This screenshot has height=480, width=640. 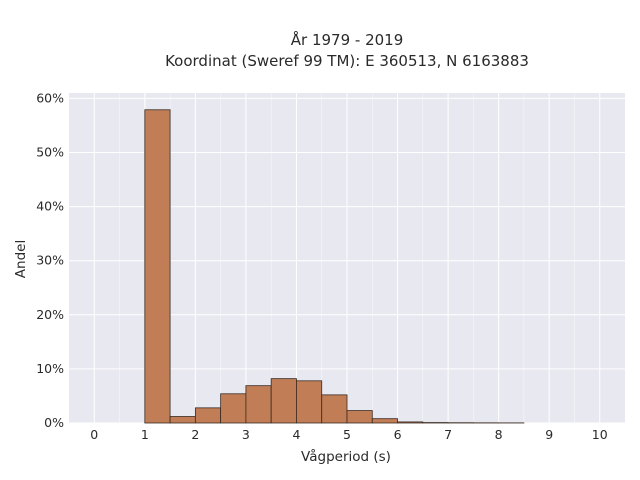 I want to click on y-tick-label: 10%, so click(x=50, y=368).